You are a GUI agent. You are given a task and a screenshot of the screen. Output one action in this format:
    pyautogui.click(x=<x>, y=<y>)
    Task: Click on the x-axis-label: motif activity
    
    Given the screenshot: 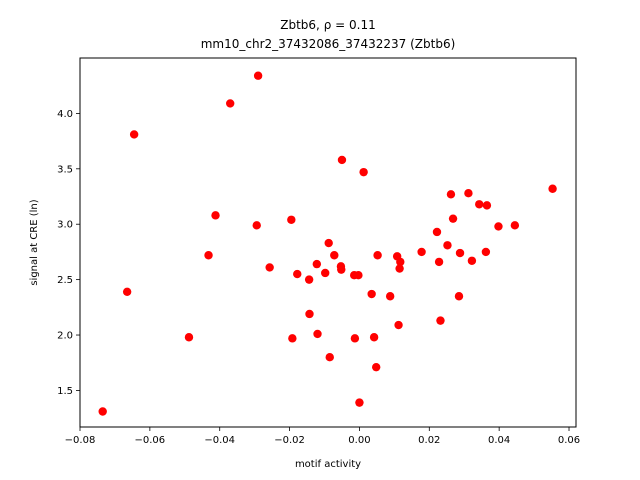 What is the action you would take?
    pyautogui.click(x=328, y=464)
    